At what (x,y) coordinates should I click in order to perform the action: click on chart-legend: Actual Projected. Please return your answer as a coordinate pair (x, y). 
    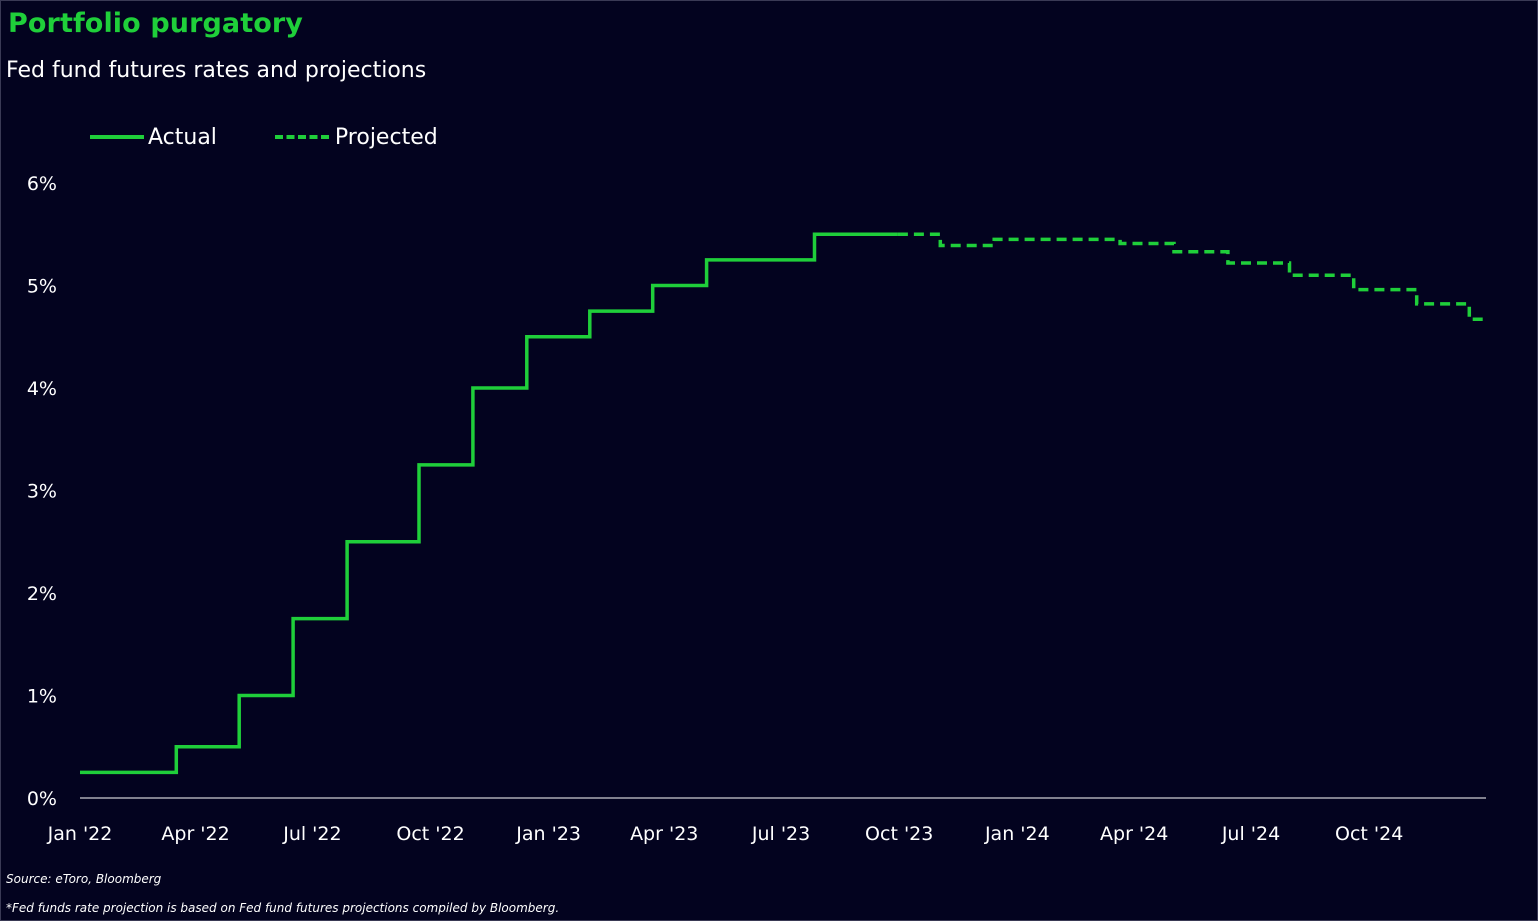
    Looking at the image, I should click on (293, 137).